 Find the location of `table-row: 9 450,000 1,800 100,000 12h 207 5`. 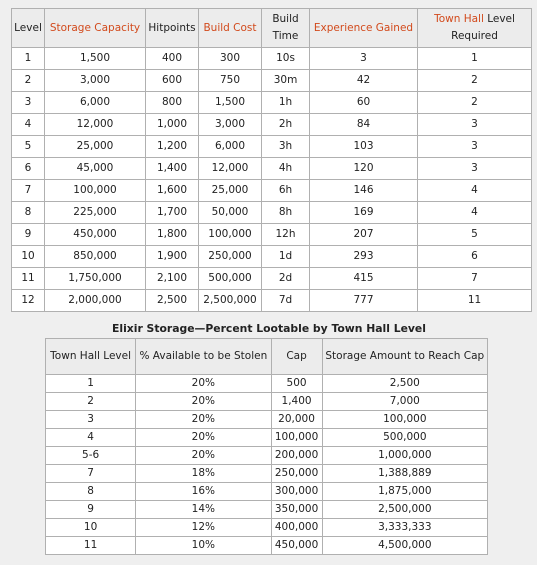

table-row: 9 450,000 1,800 100,000 12h 207 5 is located at coordinates (271, 234).